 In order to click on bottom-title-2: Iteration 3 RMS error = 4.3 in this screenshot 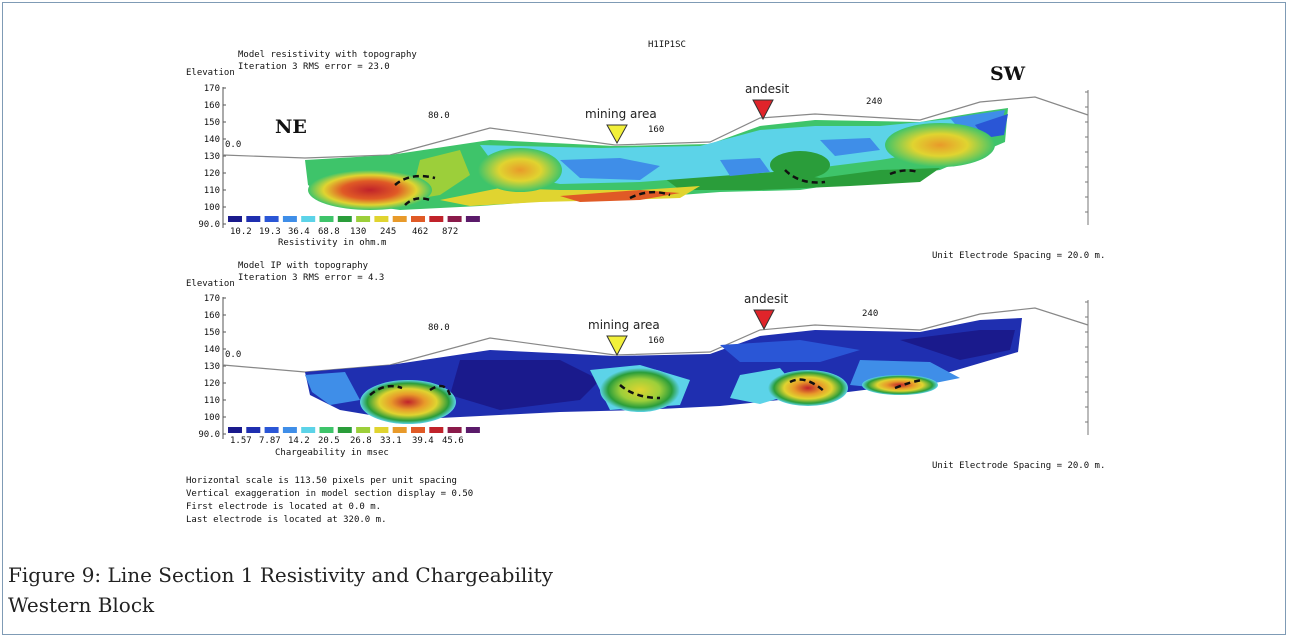, I will do `click(311, 278)`.